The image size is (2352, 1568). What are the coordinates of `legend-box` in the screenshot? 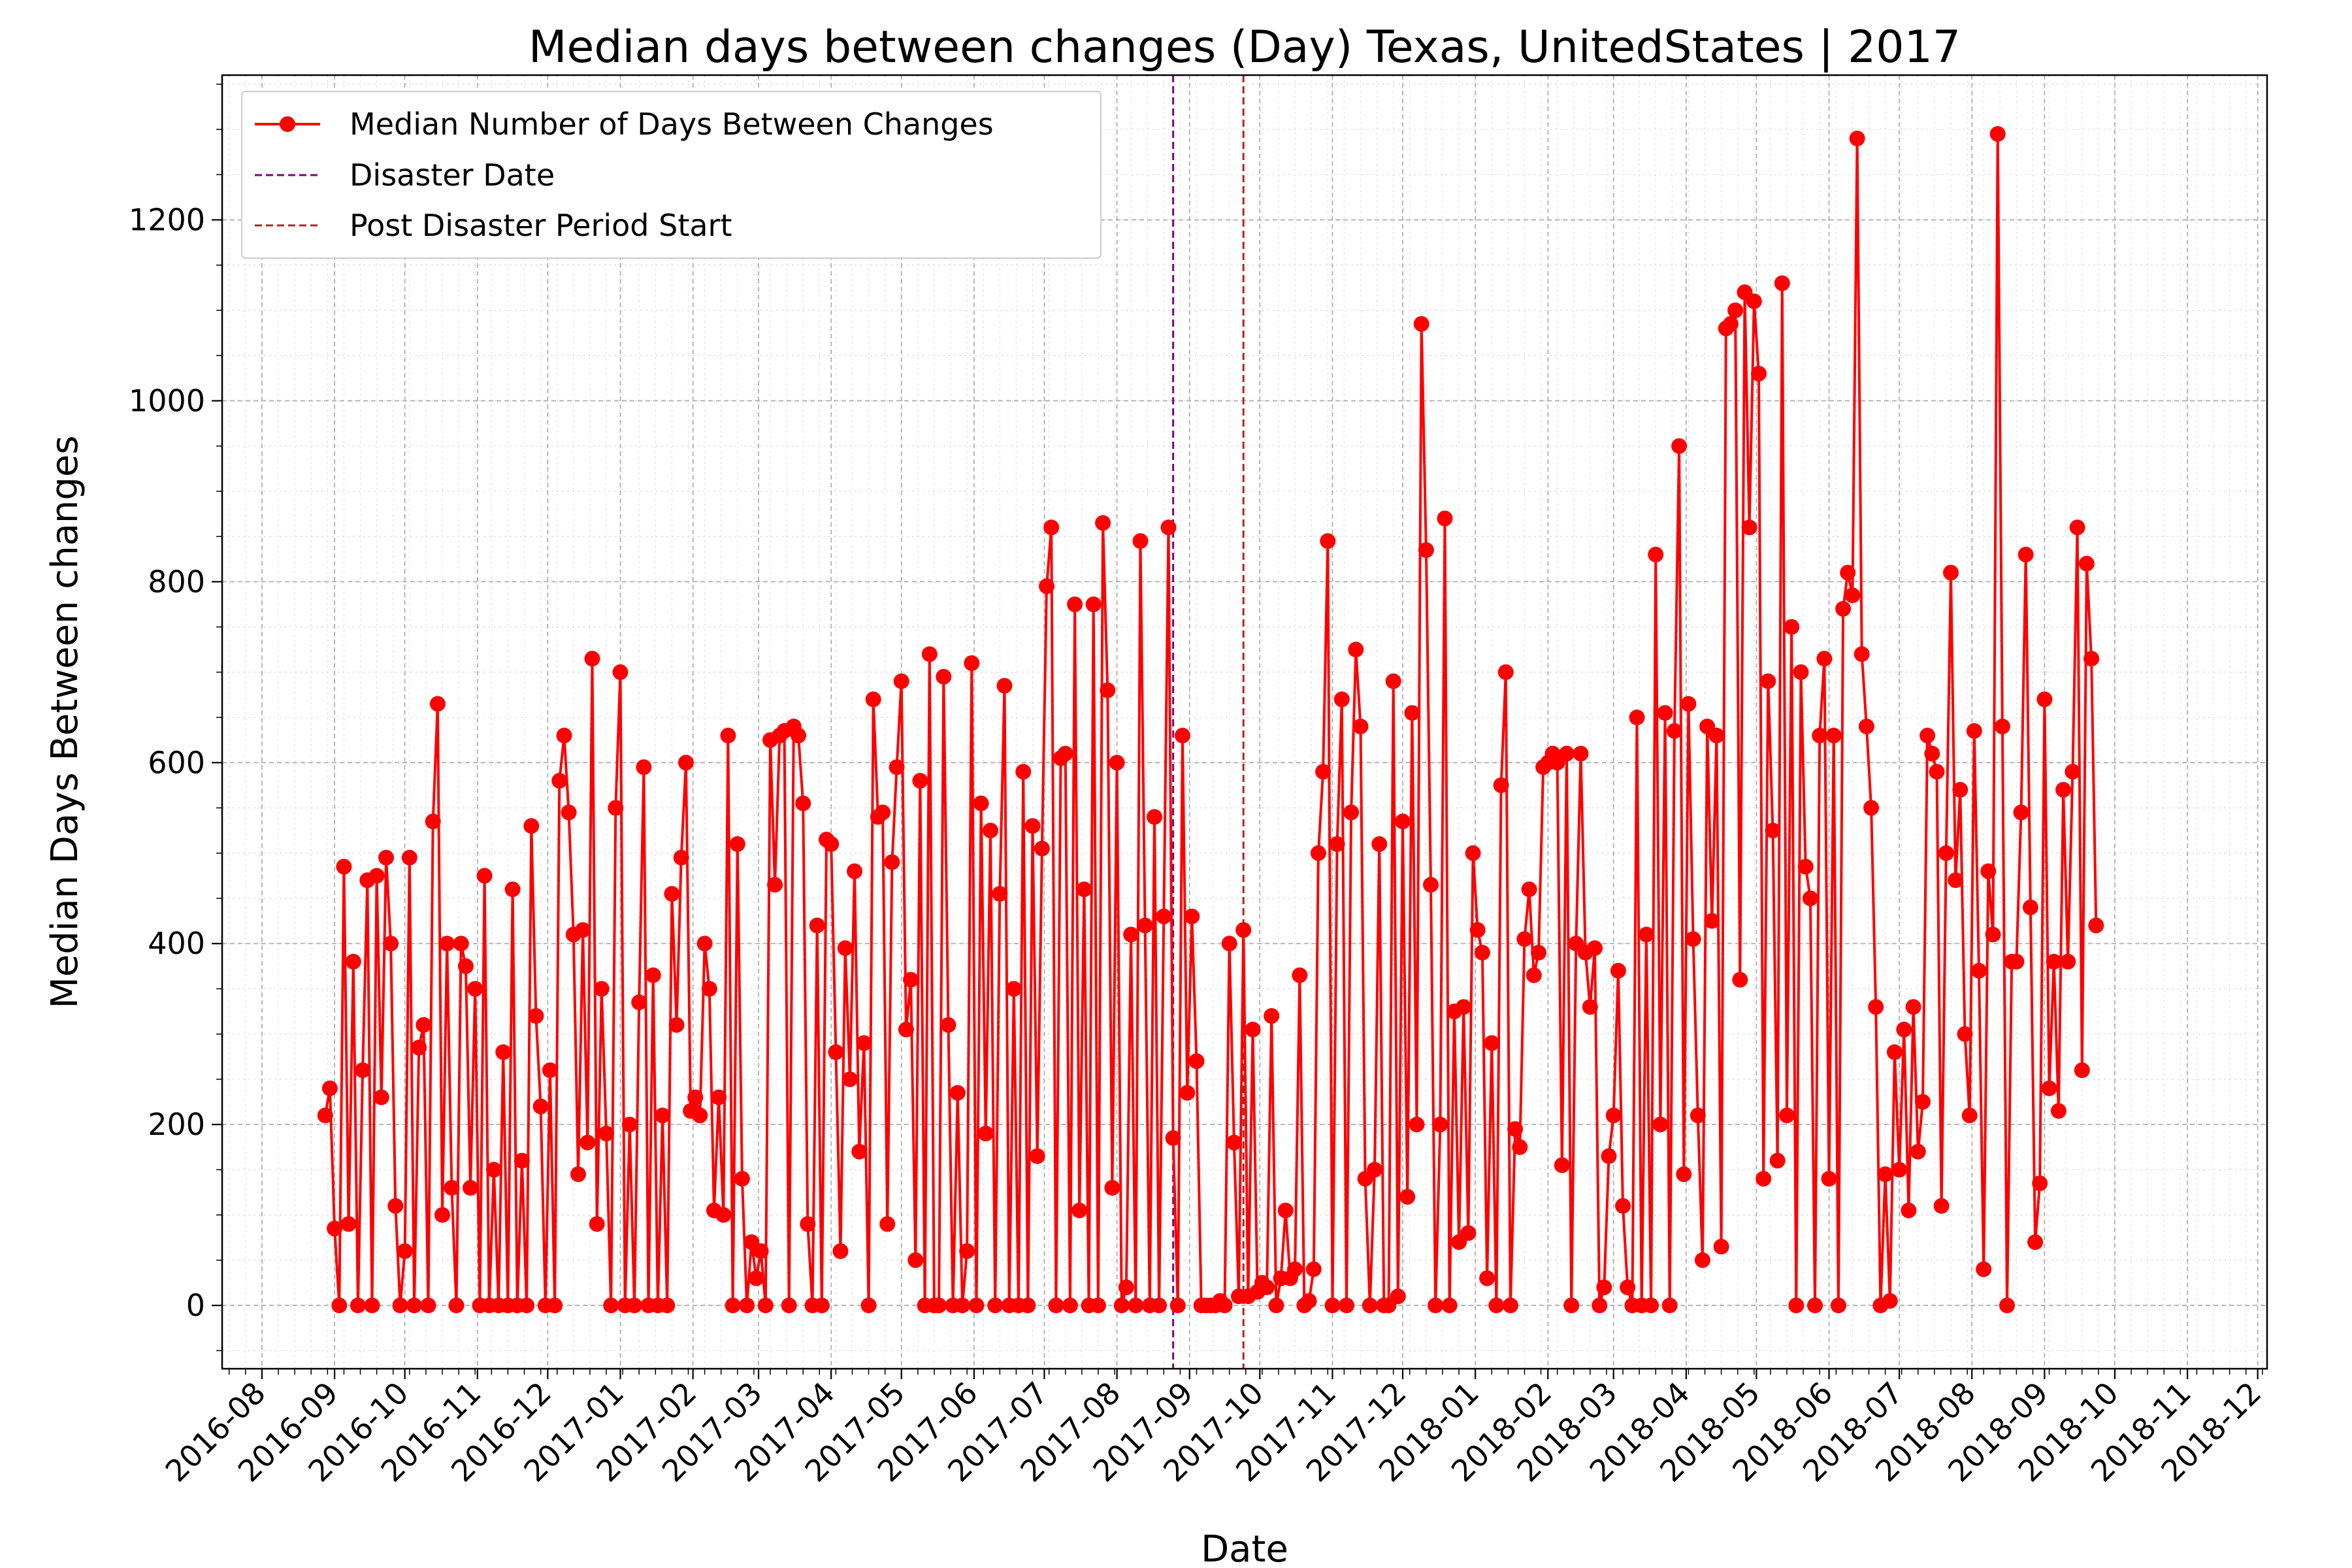 It's located at (671, 175).